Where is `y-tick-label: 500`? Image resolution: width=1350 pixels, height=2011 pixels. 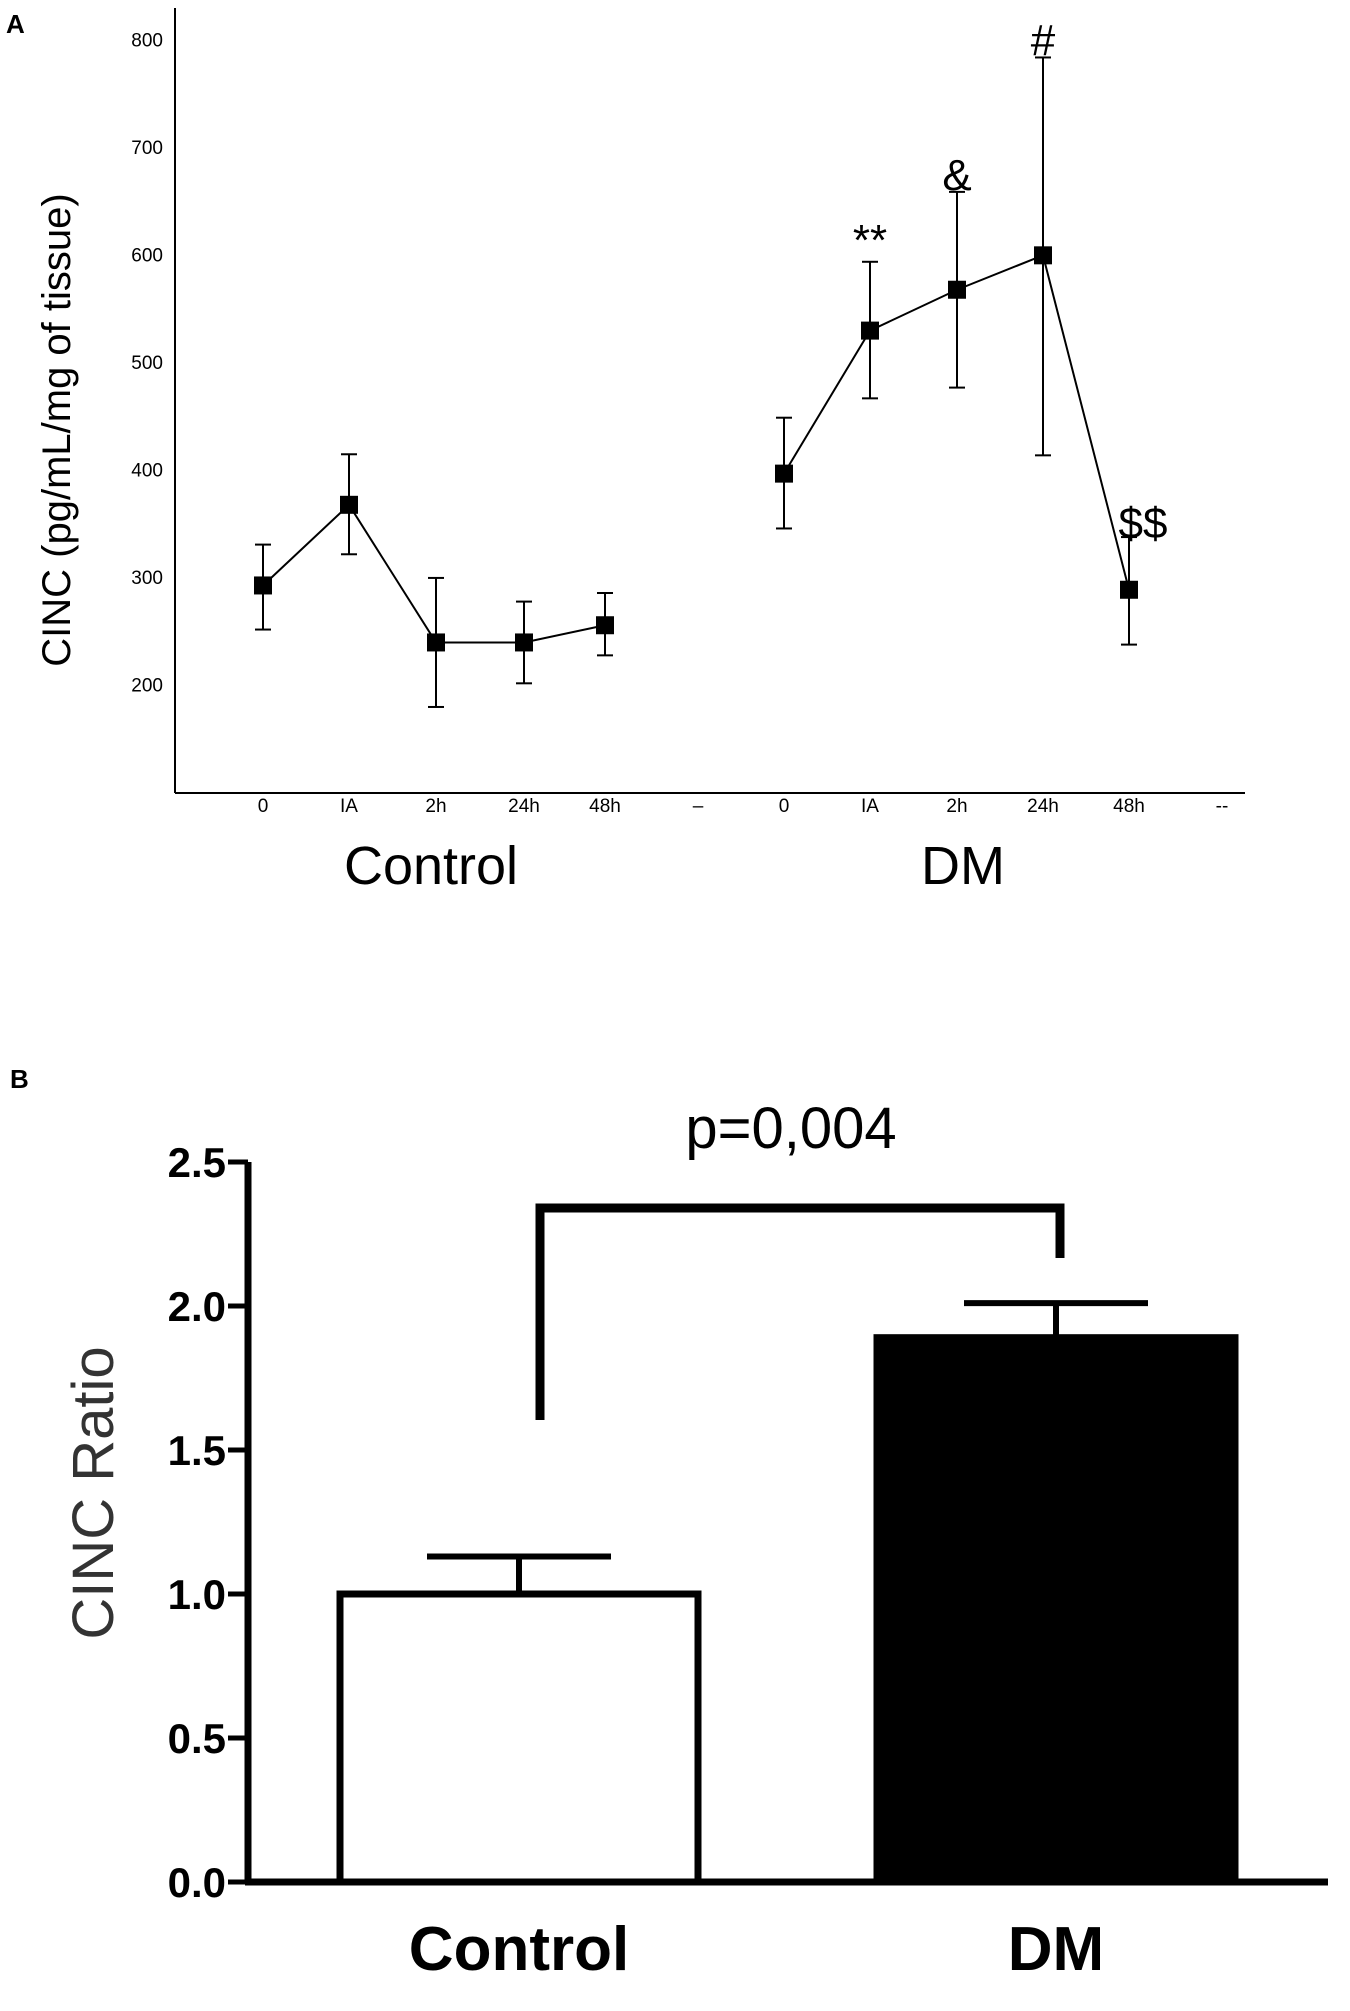
y-tick-label: 500 is located at coordinates (147, 363).